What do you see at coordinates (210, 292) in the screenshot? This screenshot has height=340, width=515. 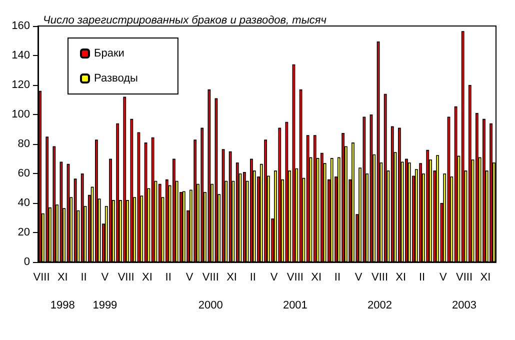 I see `category-label: VIII 2000` at bounding box center [210, 292].